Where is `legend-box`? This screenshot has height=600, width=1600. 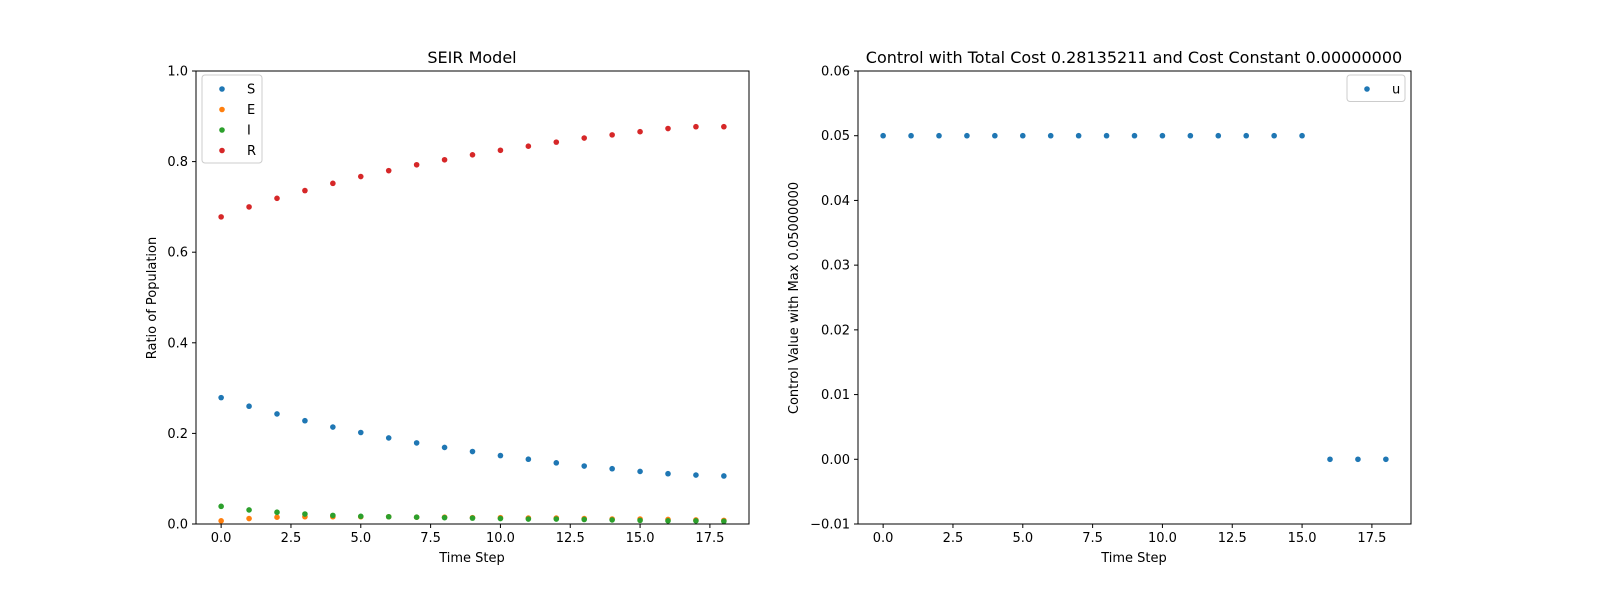 legend-box is located at coordinates (1376, 88).